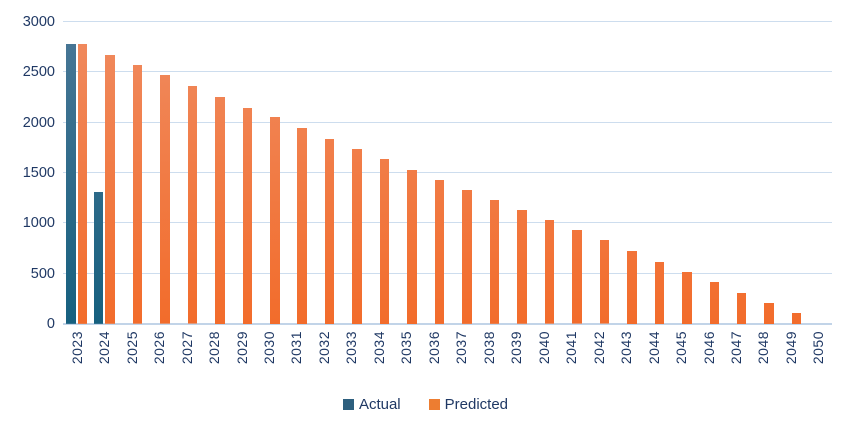 This screenshot has height=425, width=851. I want to click on bar-group-2046, so click(708, 173).